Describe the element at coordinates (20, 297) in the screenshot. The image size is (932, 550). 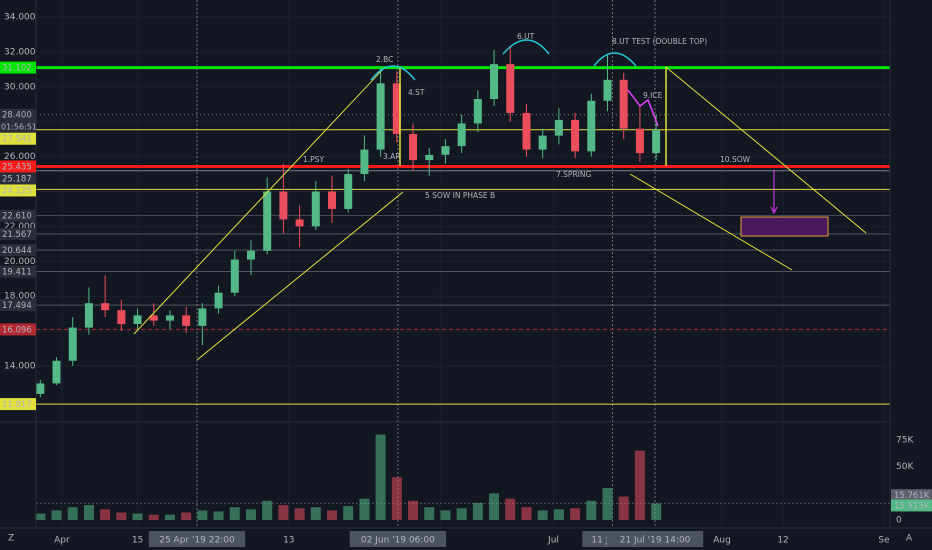
I see `y-tick-label: 18.000` at that location.